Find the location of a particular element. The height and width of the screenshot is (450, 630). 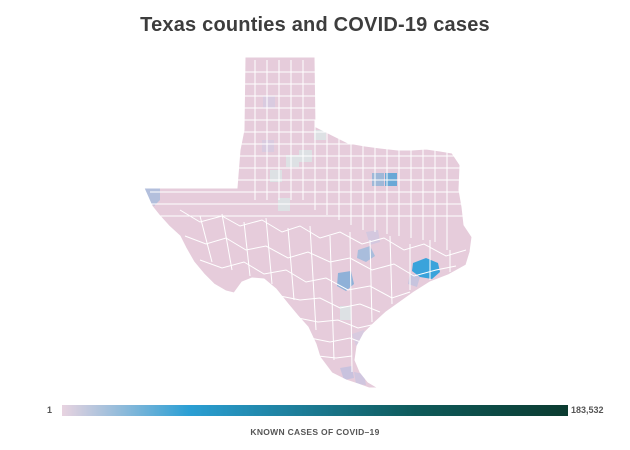

county-williamson is located at coordinates (373, 237).